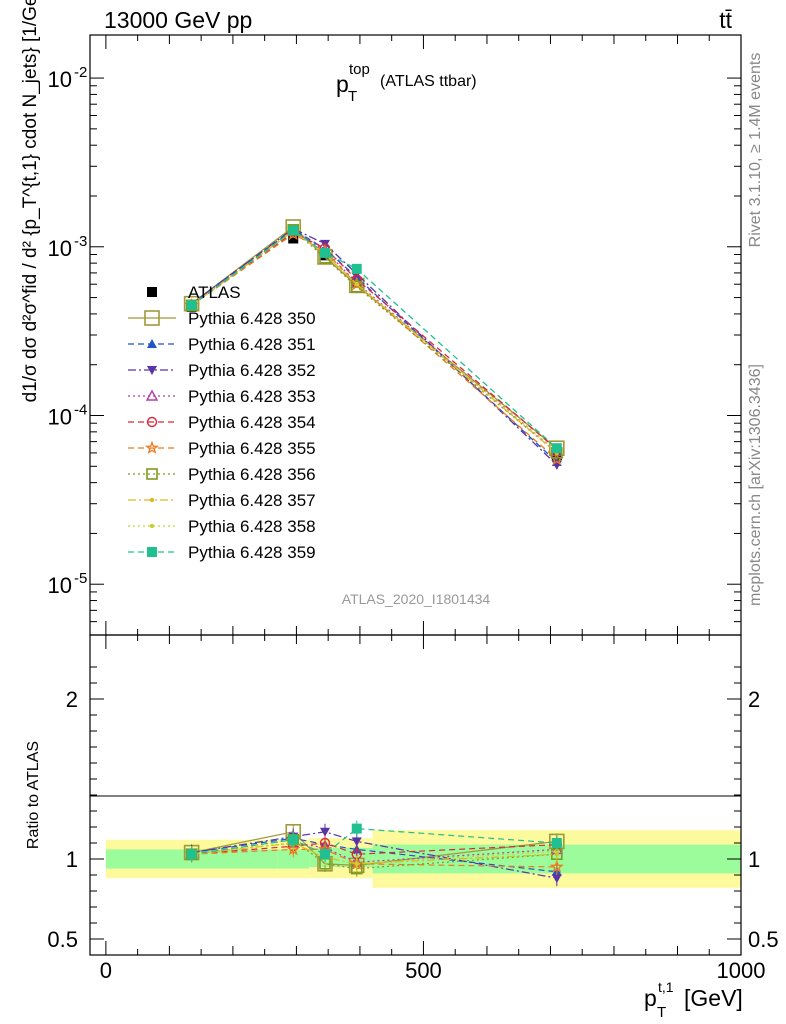 Image resolution: width=786 pixels, height=1024 pixels. I want to click on main-y-tick-exponent: -3, so click(80, 241).